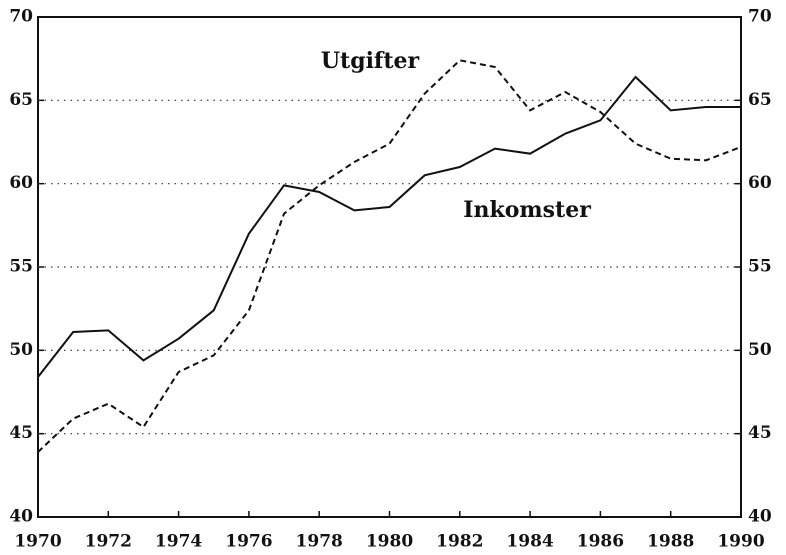  I want to click on y2-tick-label: 60, so click(760, 183).